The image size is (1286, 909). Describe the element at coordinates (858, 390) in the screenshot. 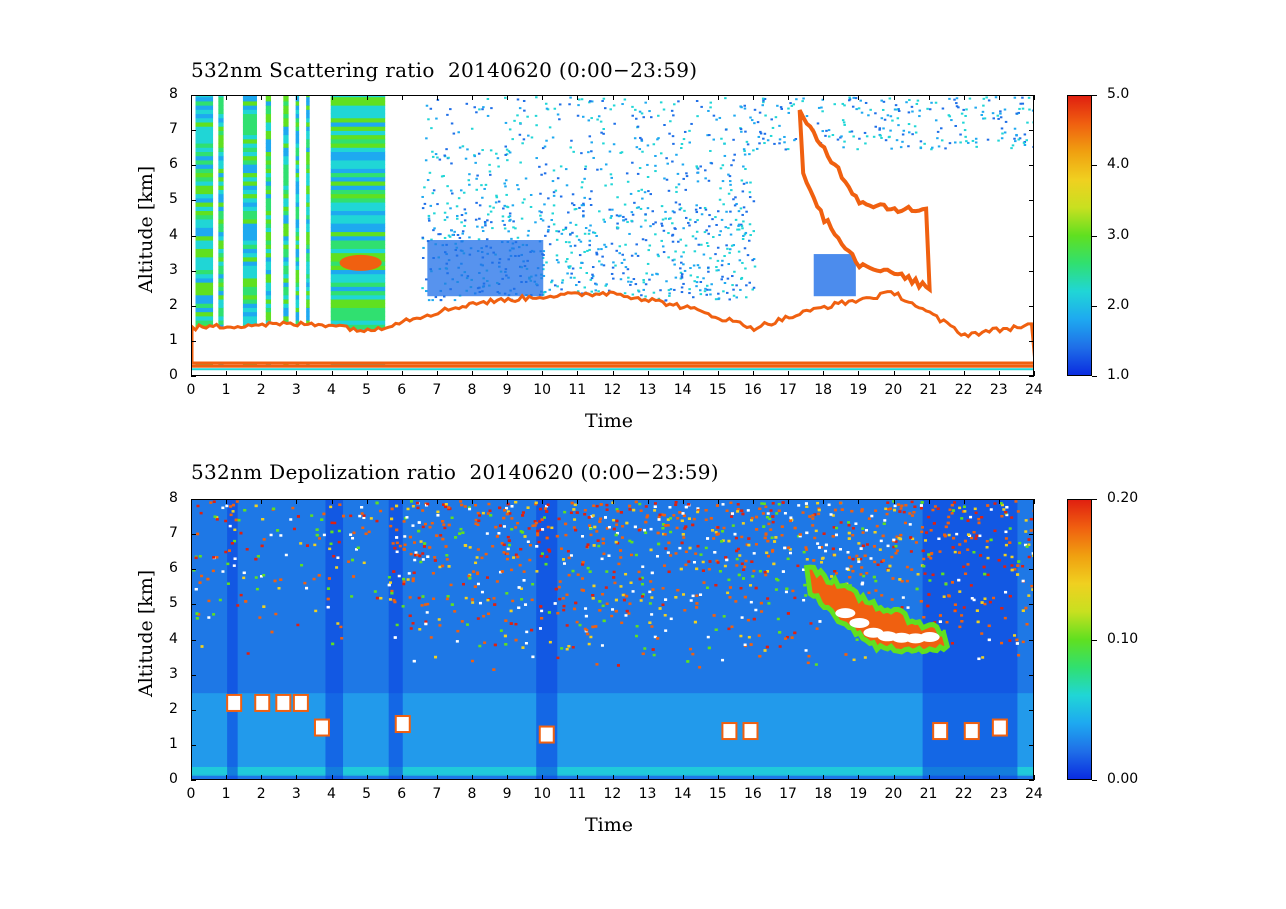

I see `x-tick-label: 19` at that location.